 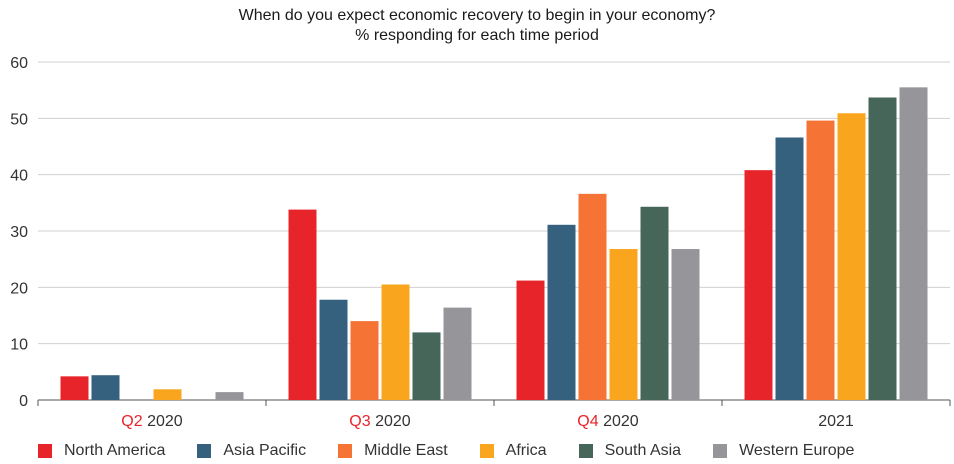 What do you see at coordinates (115, 450) in the screenshot?
I see `legend-label: North America` at bounding box center [115, 450].